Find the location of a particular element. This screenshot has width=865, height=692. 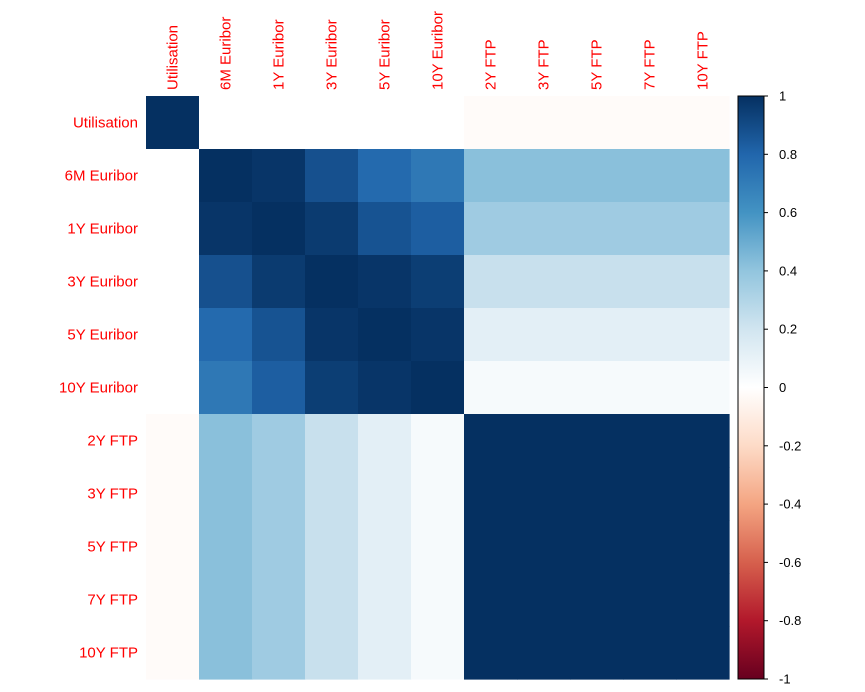

colorbar-tick-label: -1 is located at coordinates (785, 679).